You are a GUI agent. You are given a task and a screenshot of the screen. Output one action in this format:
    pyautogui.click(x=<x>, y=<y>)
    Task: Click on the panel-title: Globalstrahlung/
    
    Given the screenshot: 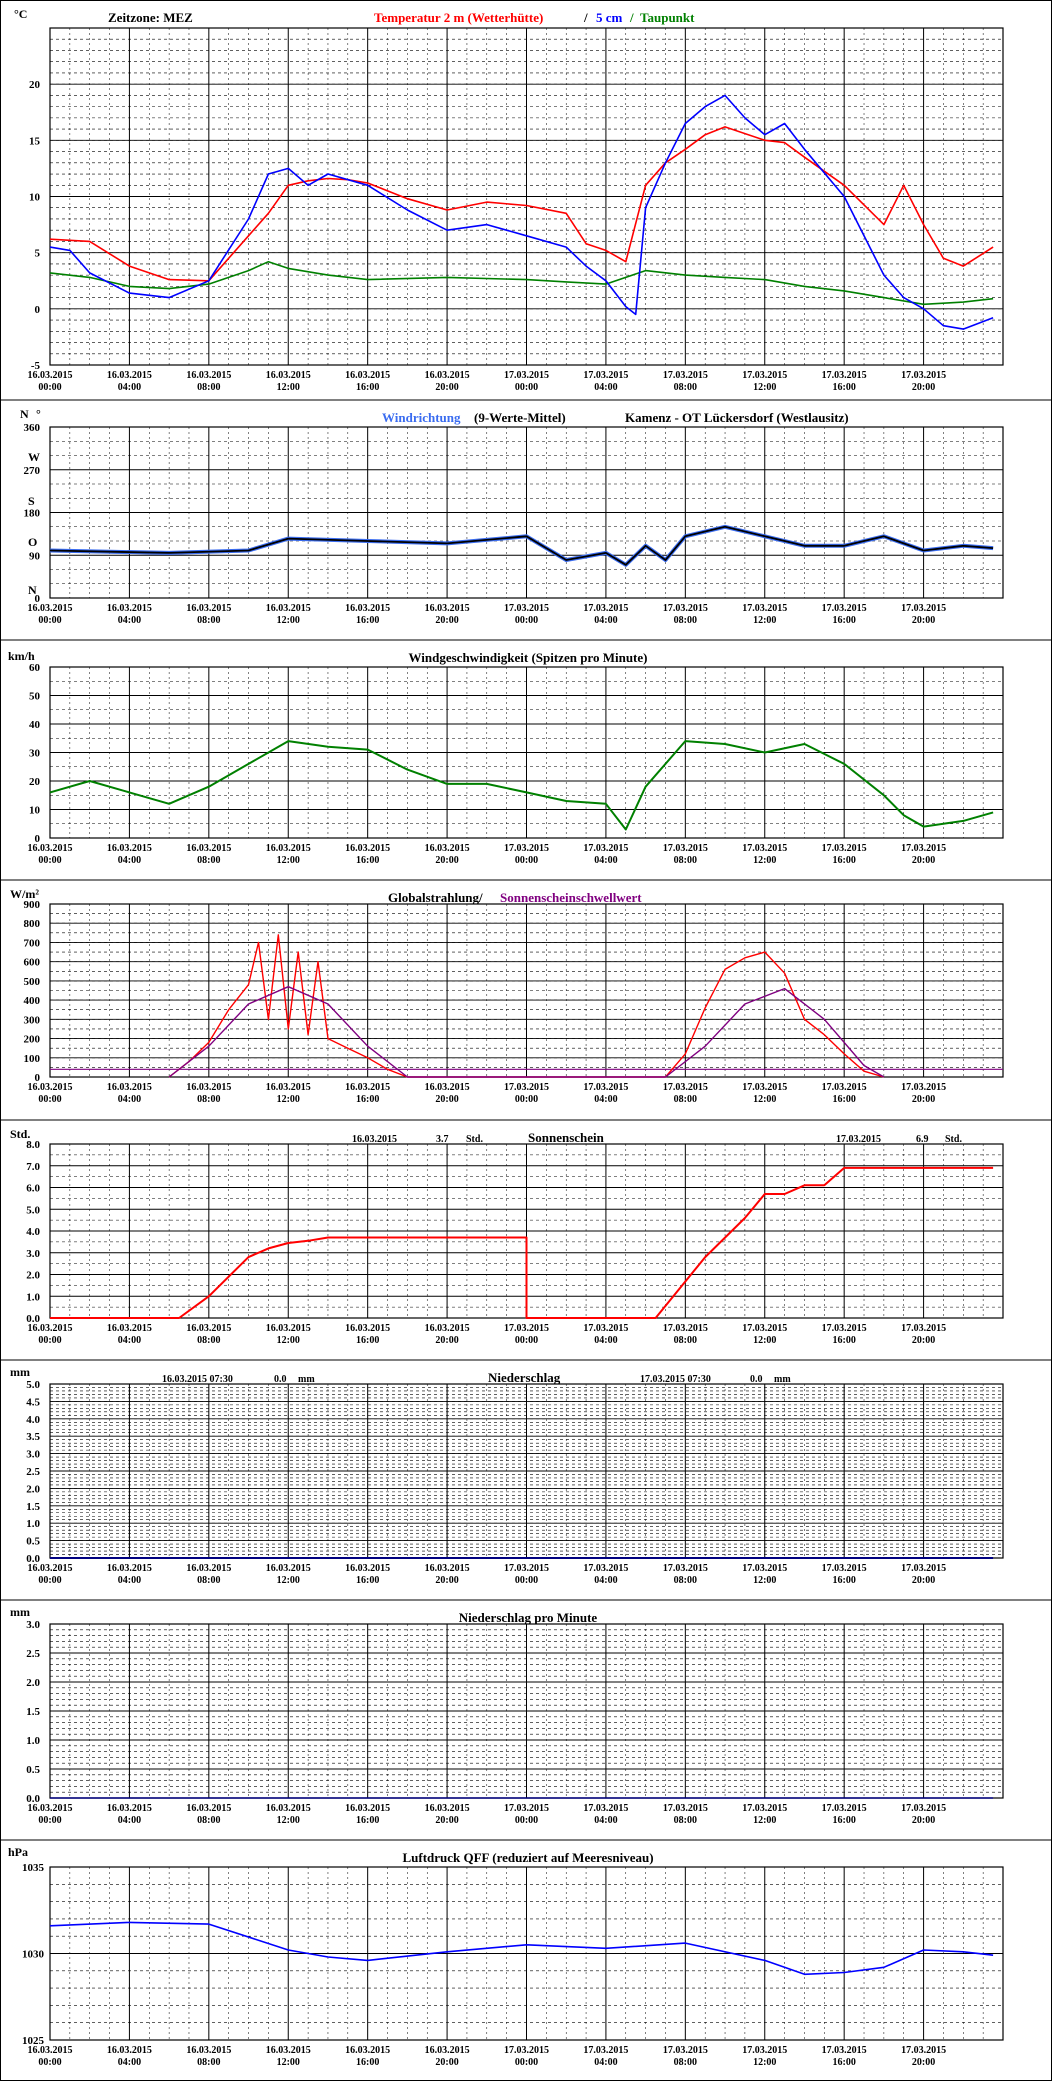 What is the action you would take?
    pyautogui.click(x=435, y=897)
    